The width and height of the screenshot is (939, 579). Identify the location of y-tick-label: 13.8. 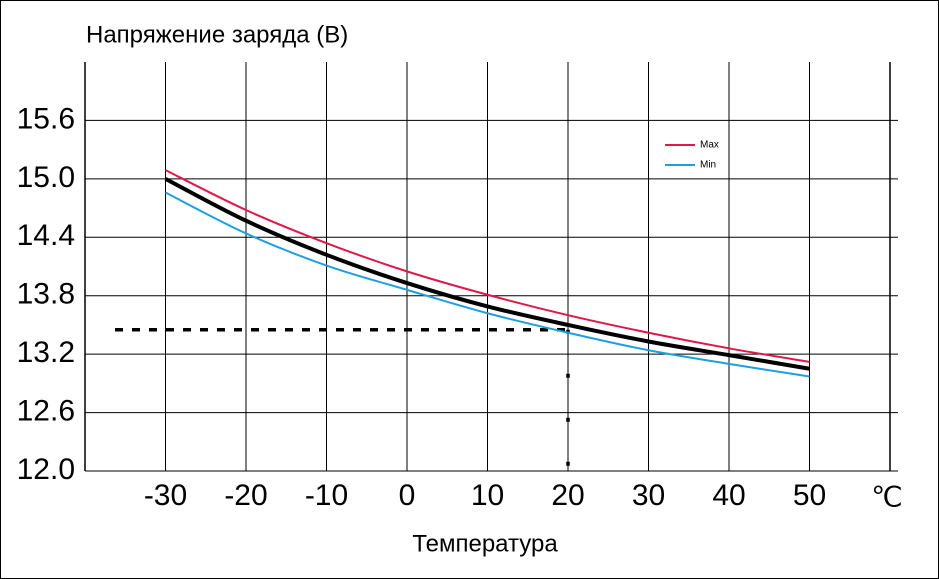
(46, 294).